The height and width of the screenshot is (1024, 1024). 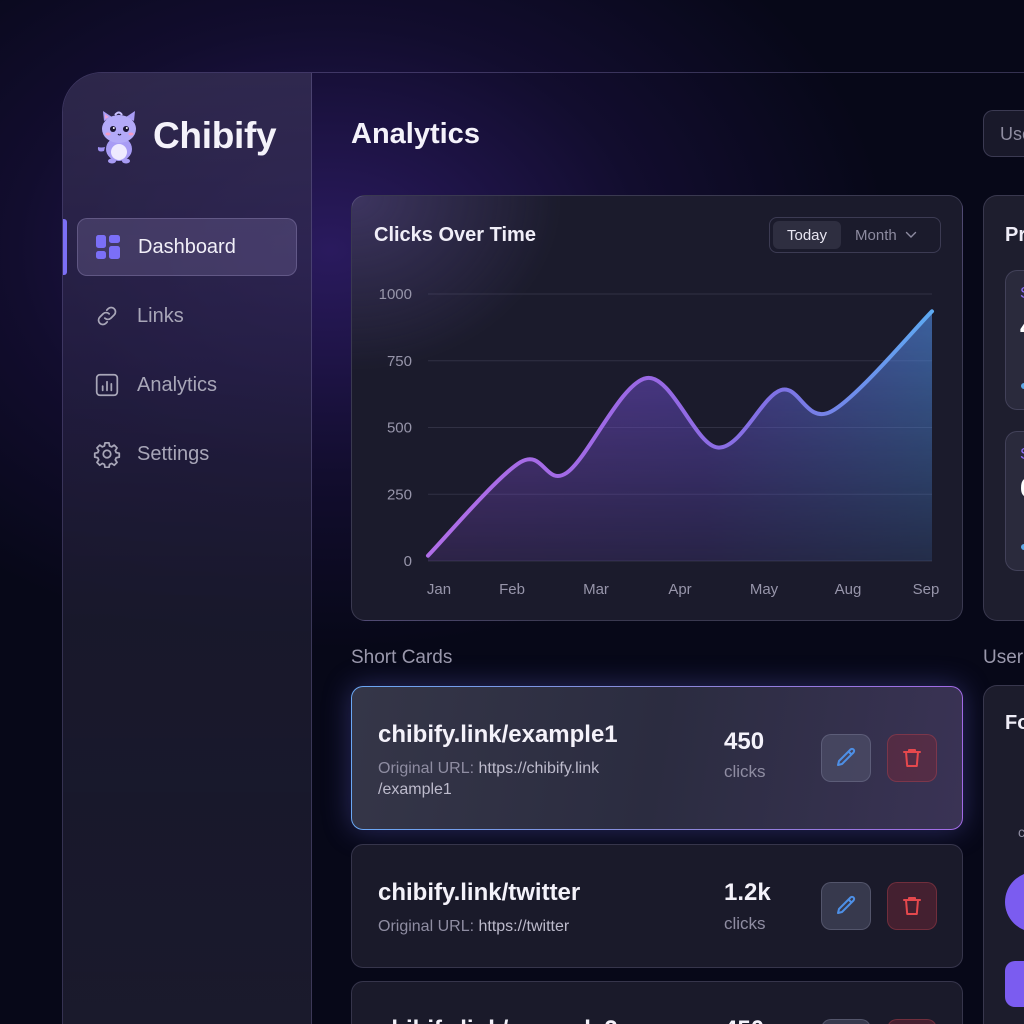 I want to click on y-axis-ticks: 0 250 500 750 1000, so click(x=395, y=428).